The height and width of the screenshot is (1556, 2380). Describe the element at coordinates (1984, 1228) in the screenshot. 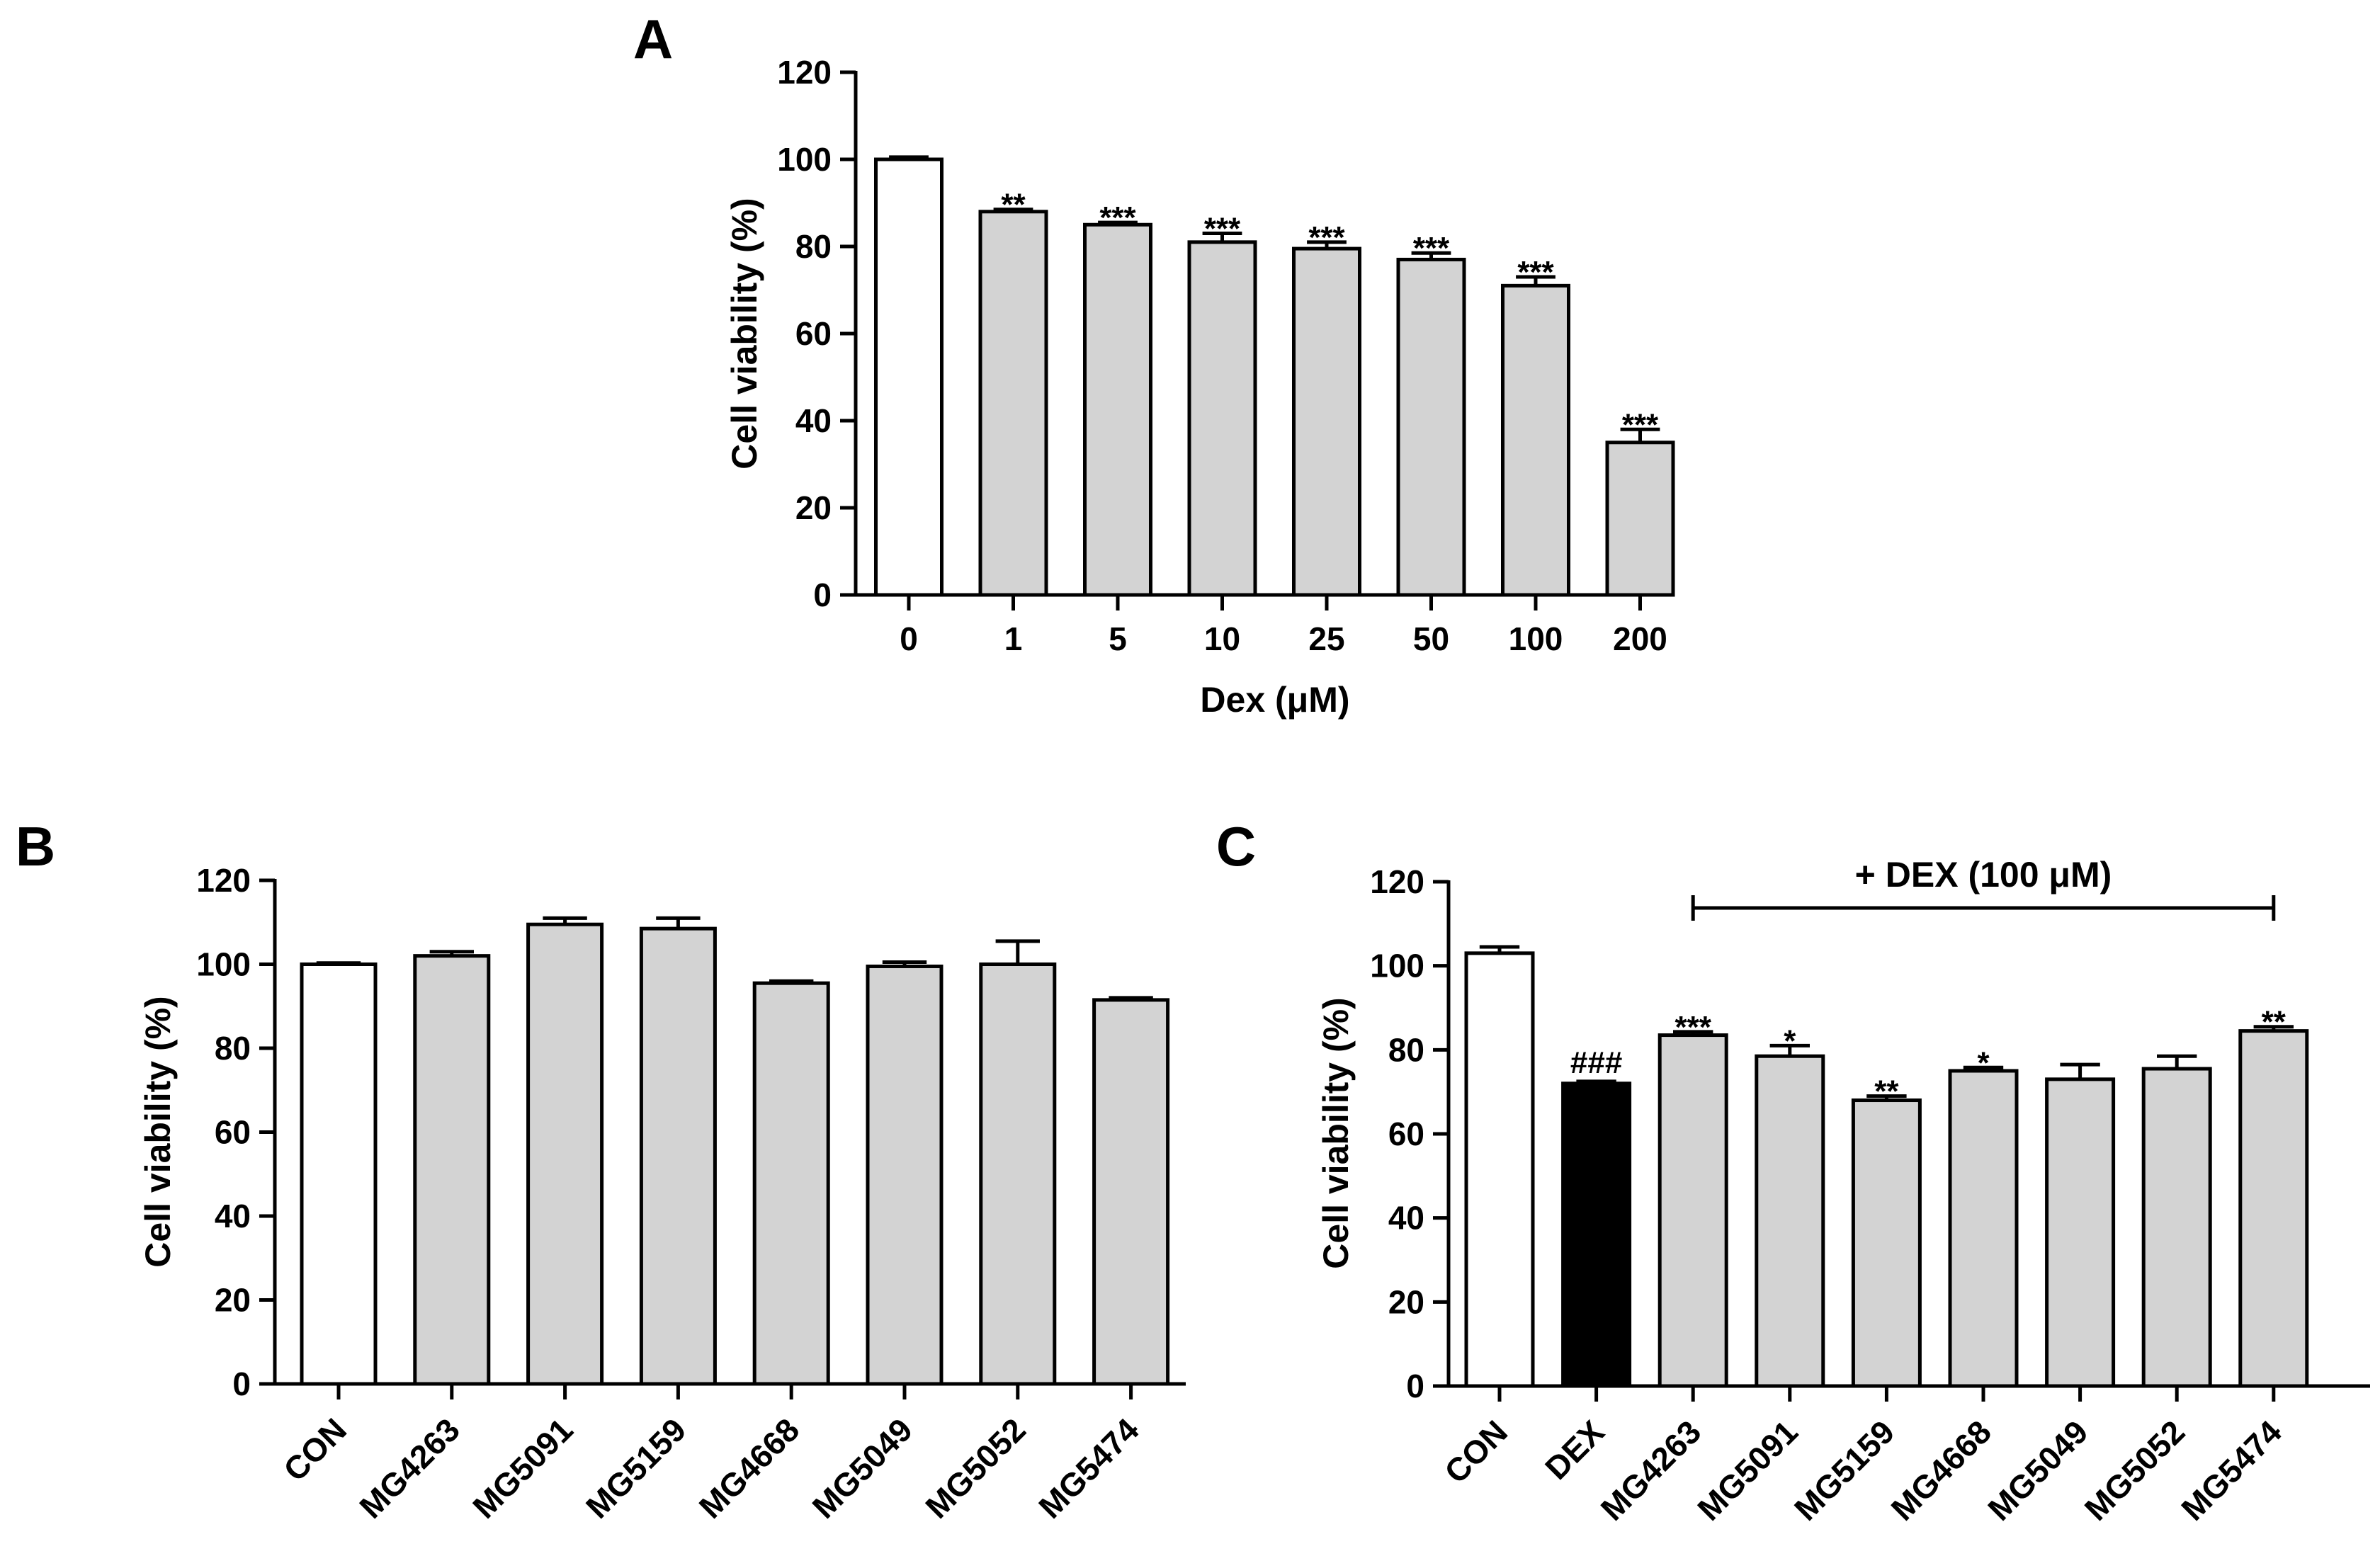

I see `panel-c-bar-mg4668` at that location.